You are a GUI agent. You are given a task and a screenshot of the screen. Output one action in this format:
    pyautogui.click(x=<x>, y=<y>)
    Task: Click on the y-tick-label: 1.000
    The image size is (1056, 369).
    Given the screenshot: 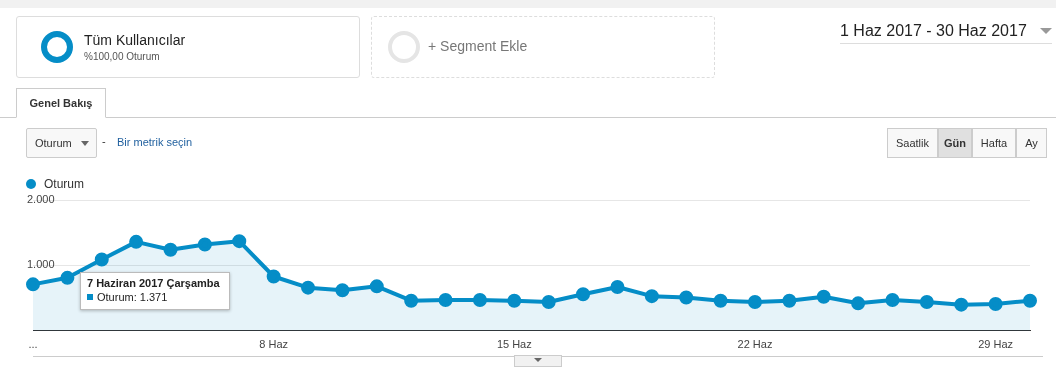 What is the action you would take?
    pyautogui.click(x=41, y=264)
    